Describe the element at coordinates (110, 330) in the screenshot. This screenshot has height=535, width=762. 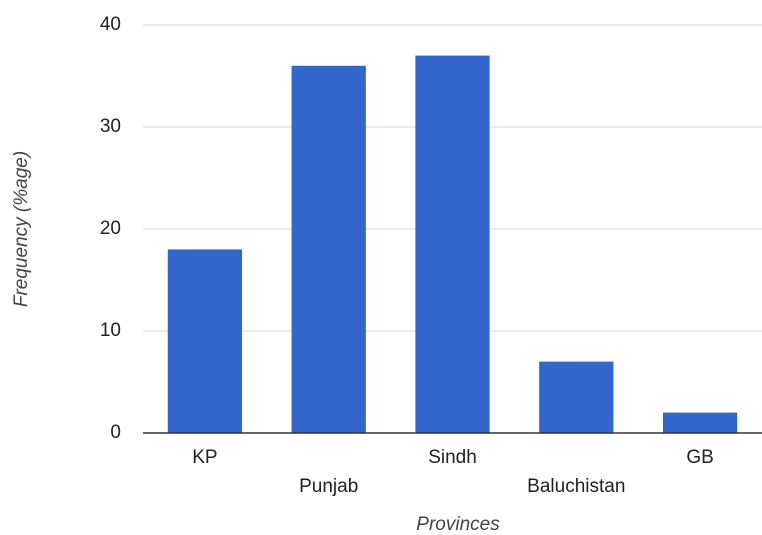
I see `y-tick-label: 10` at that location.